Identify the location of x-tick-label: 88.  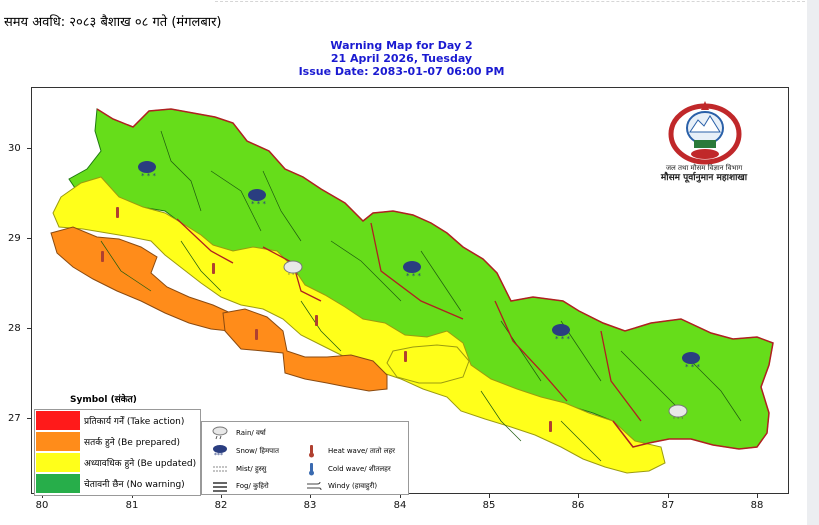
(757, 505).